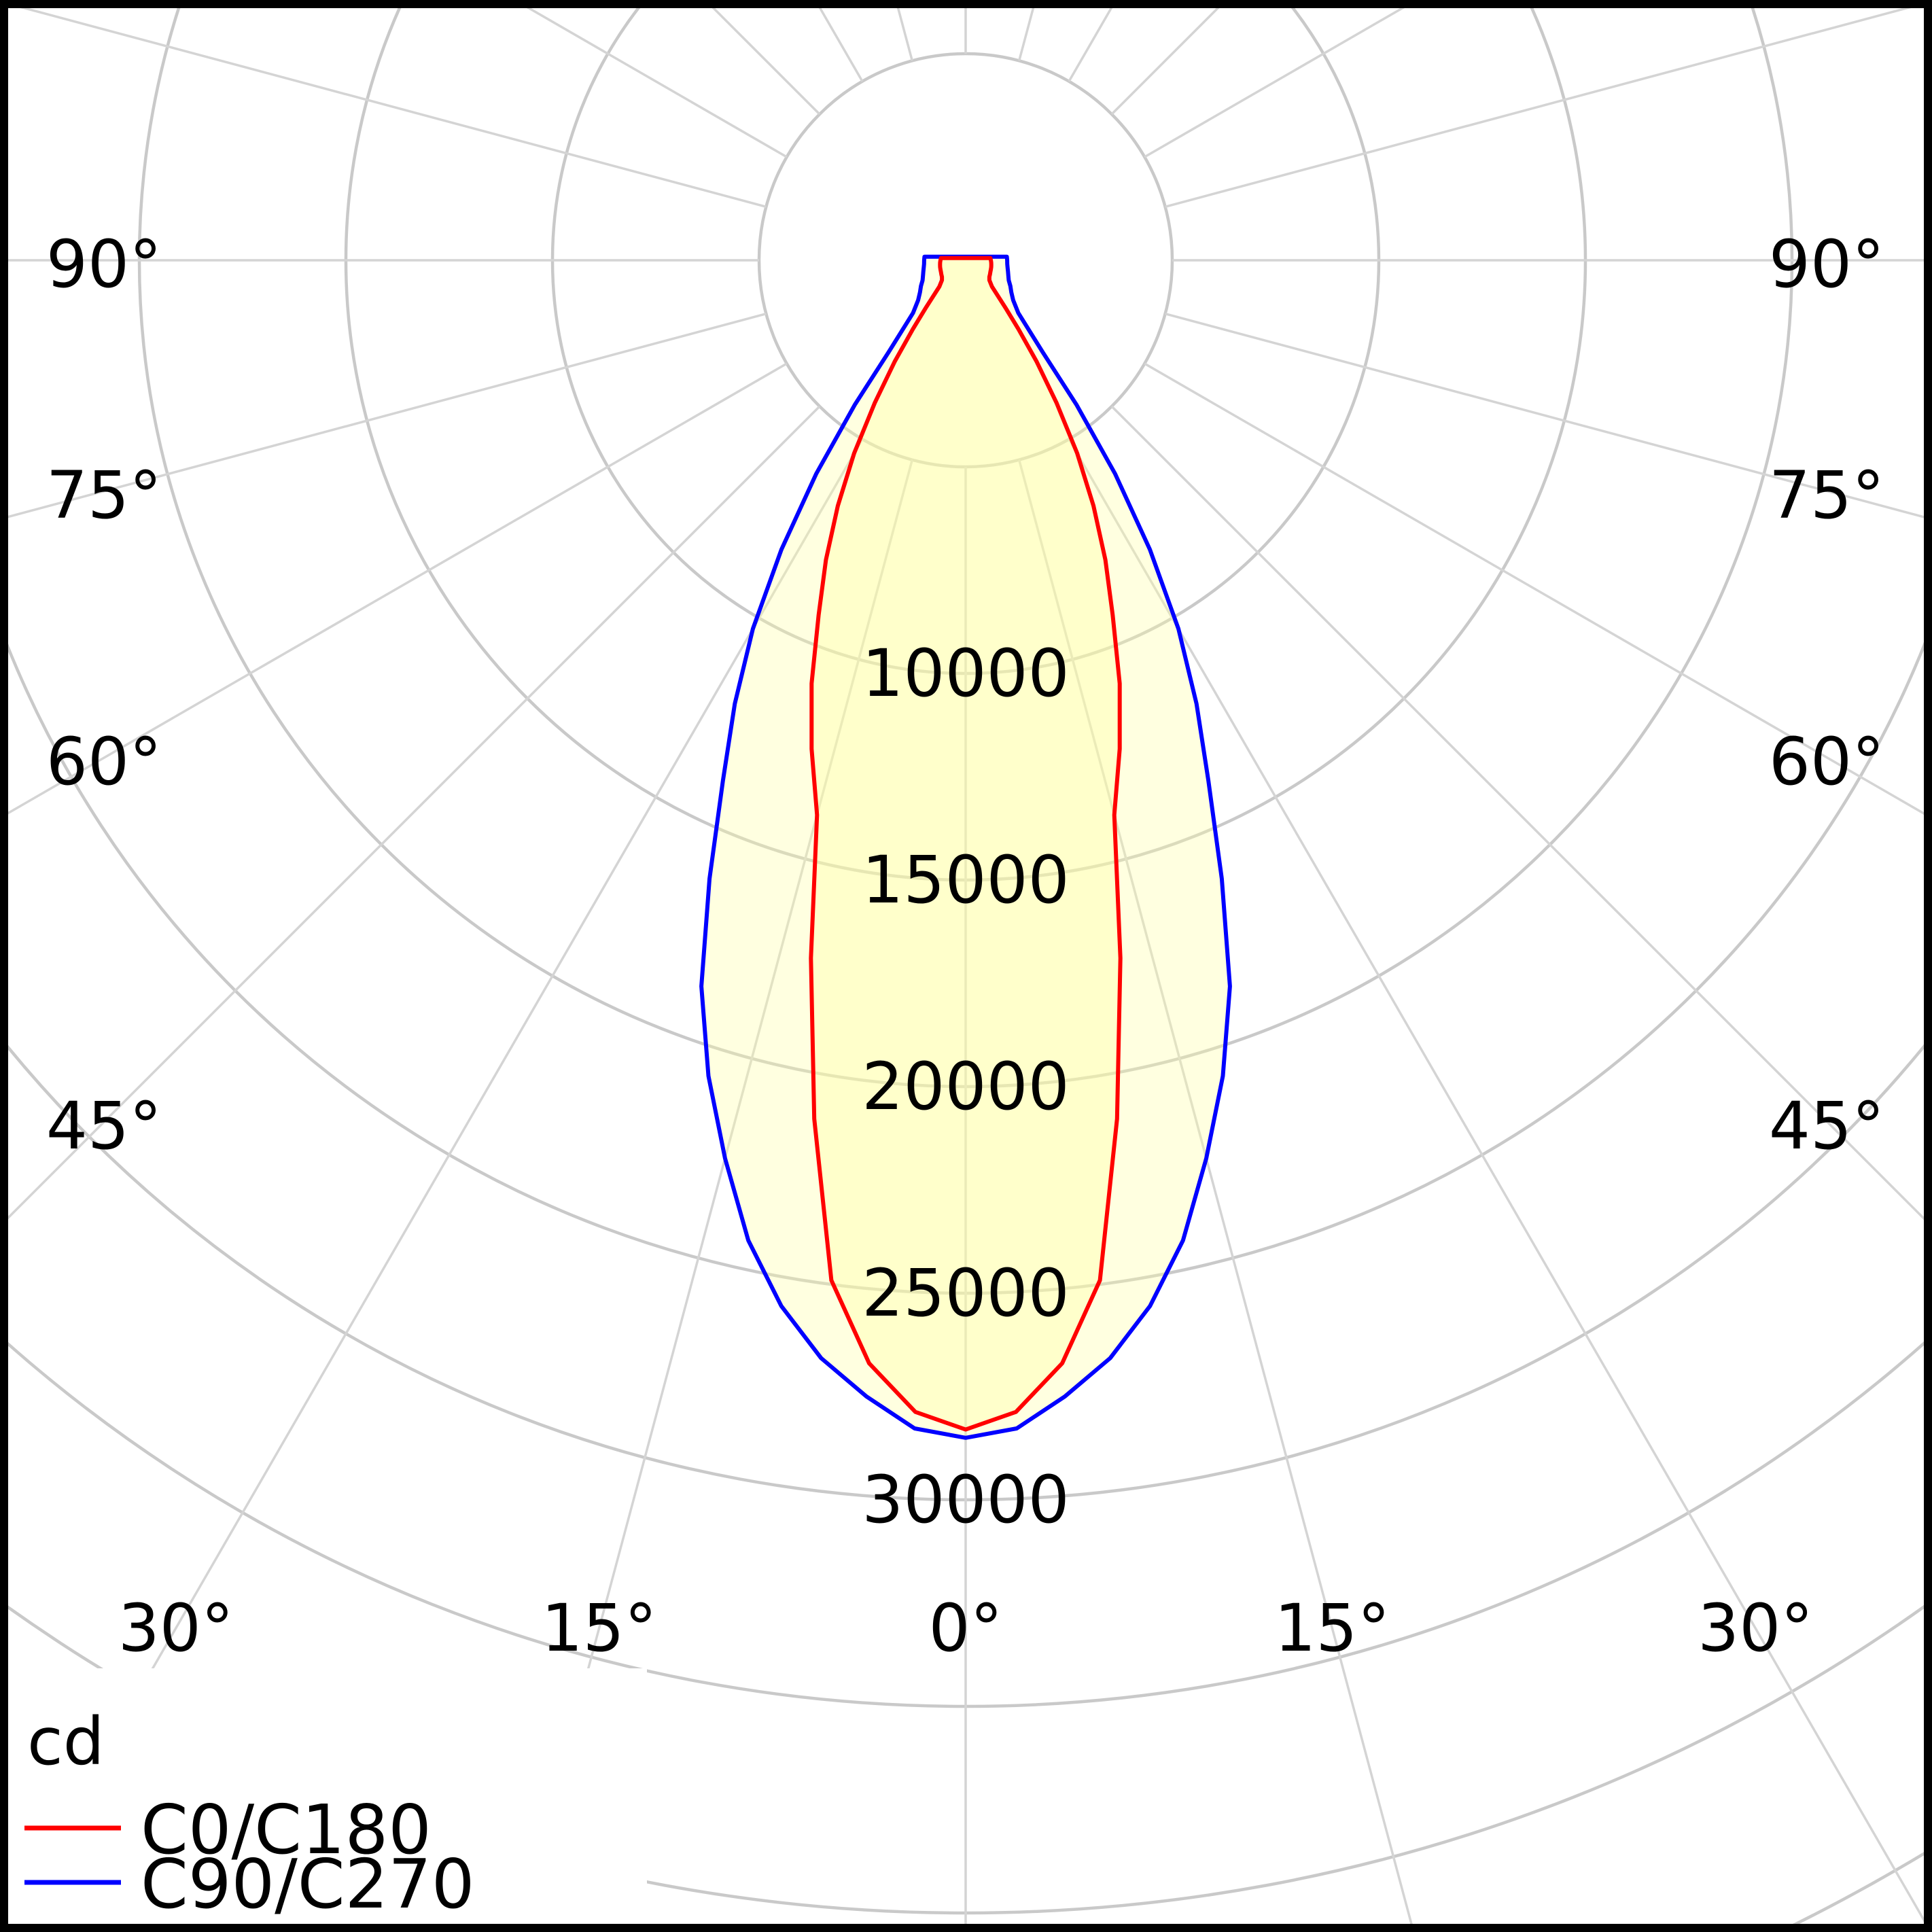 Image resolution: width=1932 pixels, height=1932 pixels. What do you see at coordinates (965, 1628) in the screenshot?
I see `angle-label: 0°` at bounding box center [965, 1628].